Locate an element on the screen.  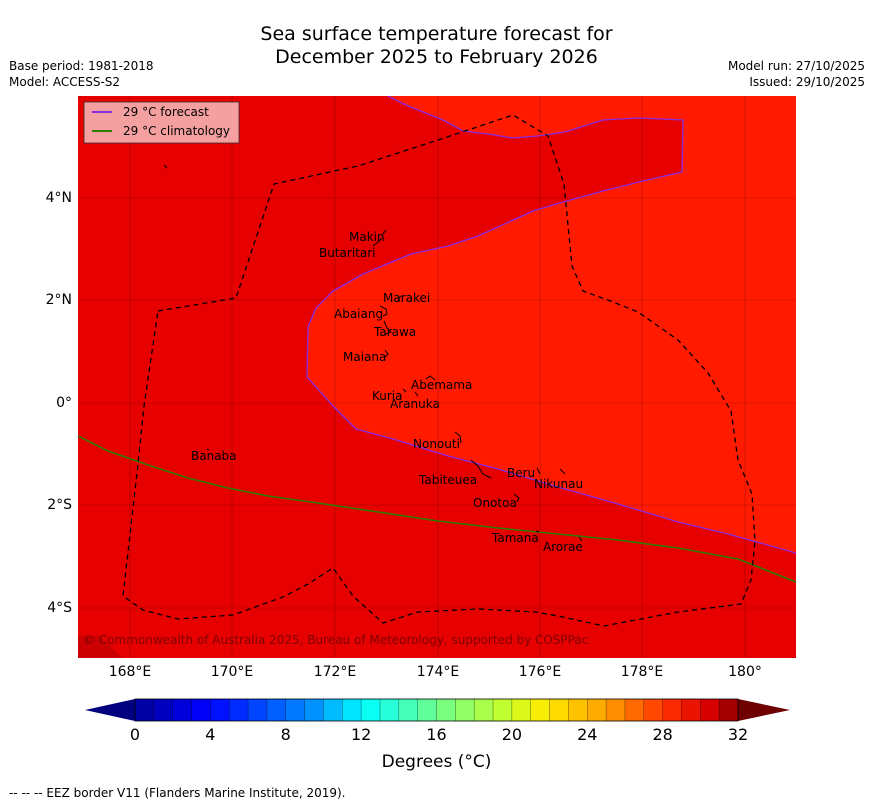
label-tarawa: Tarawa is located at coordinates (394, 332).